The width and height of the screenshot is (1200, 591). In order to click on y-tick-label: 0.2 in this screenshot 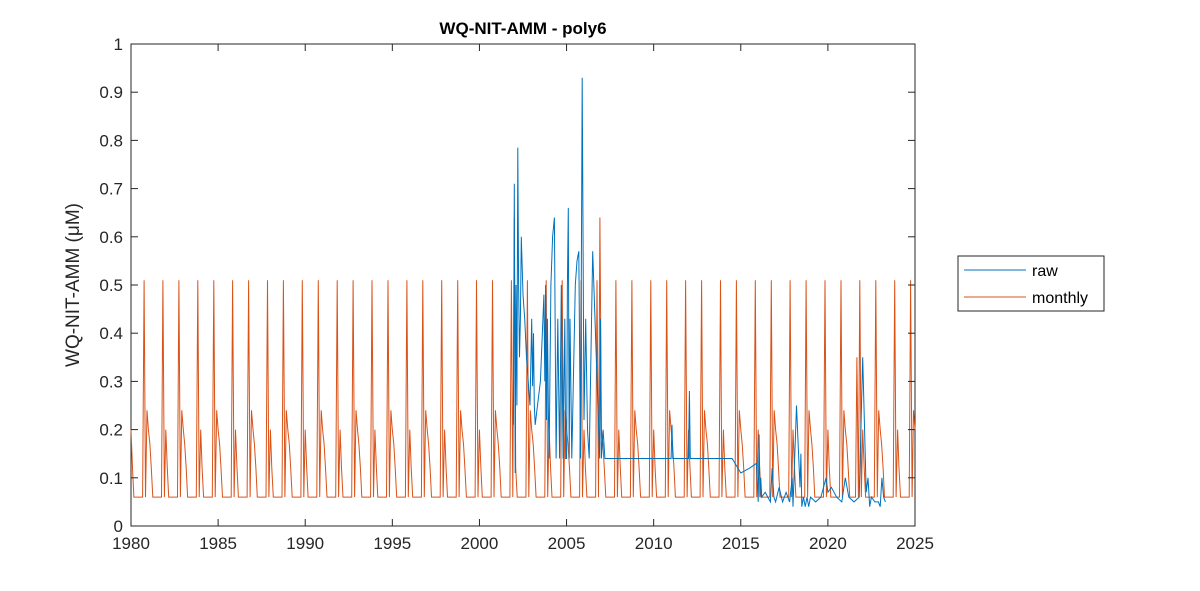, I will do `click(111, 430)`.